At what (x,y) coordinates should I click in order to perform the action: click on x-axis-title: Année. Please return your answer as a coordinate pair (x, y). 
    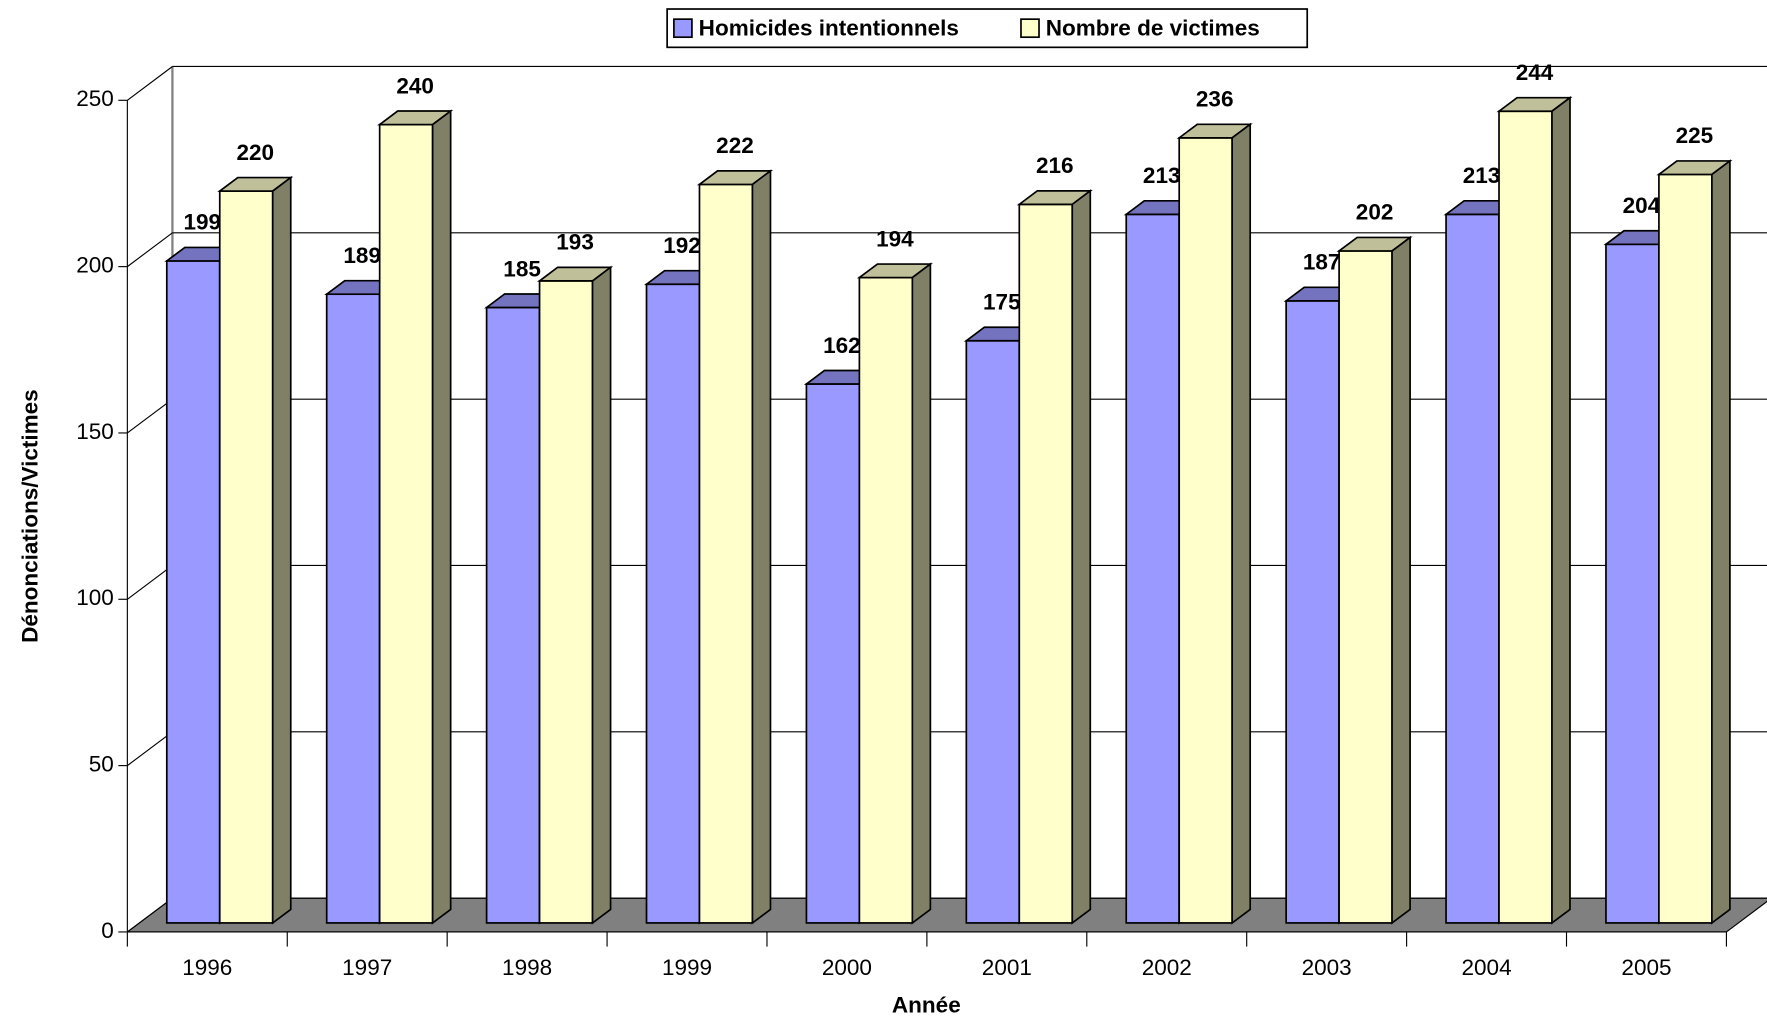
    Looking at the image, I should click on (926, 1004).